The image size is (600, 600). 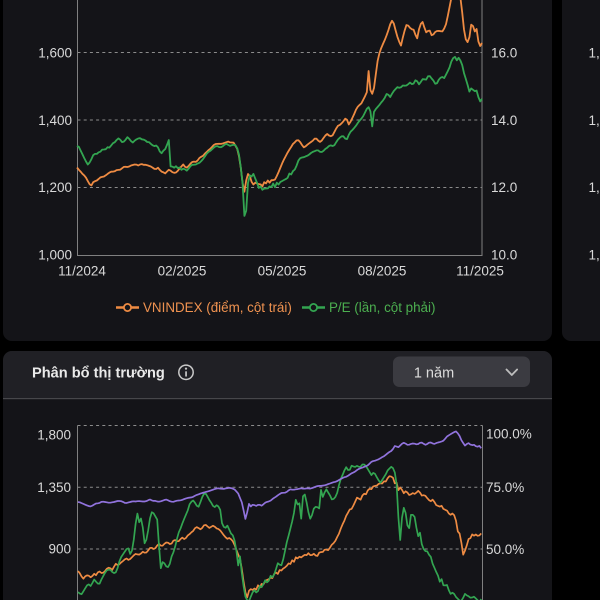 What do you see at coordinates (504, 255) in the screenshot?
I see `svg-text: 10.0` at bounding box center [504, 255].